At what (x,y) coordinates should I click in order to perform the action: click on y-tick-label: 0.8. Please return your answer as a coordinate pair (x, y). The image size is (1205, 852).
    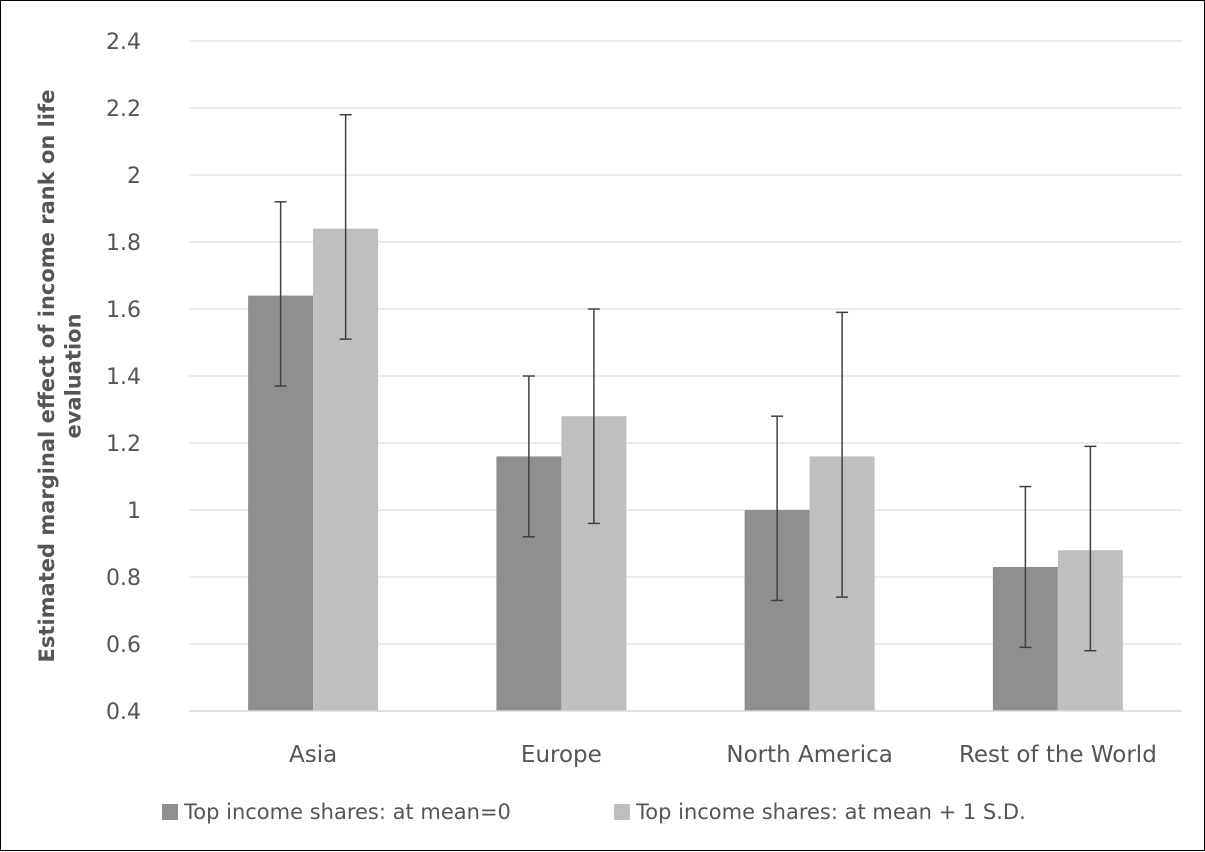
    Looking at the image, I should click on (123, 578).